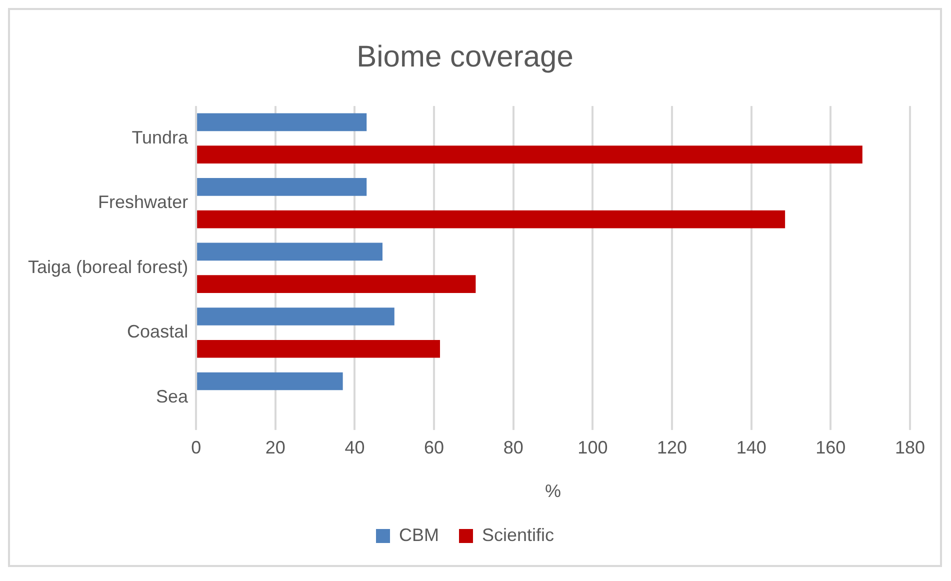 This screenshot has width=951, height=581. I want to click on x-tick-label: 180, so click(910, 448).